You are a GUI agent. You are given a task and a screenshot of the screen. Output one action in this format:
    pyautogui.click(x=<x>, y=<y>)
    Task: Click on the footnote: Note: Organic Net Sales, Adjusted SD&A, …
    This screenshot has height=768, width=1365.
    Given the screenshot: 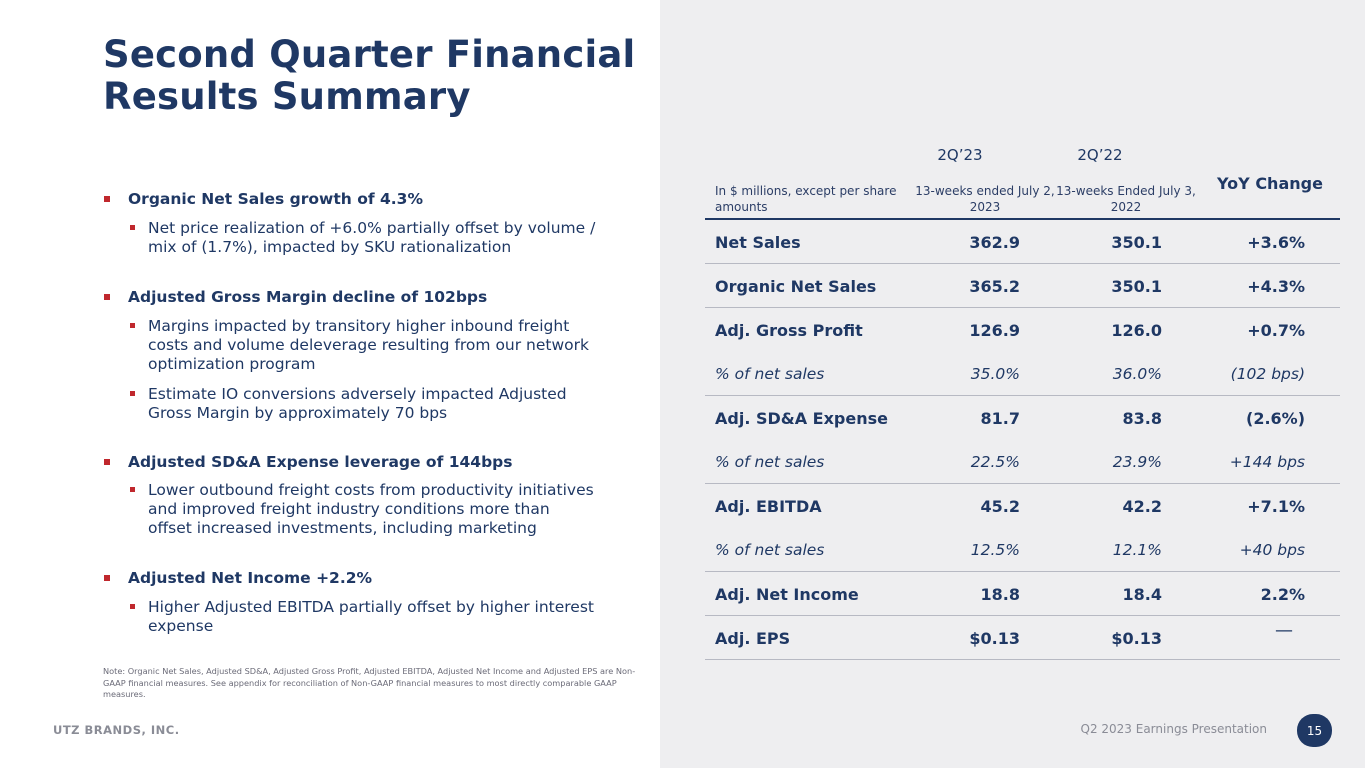 What is the action you would take?
    pyautogui.click(x=369, y=682)
    